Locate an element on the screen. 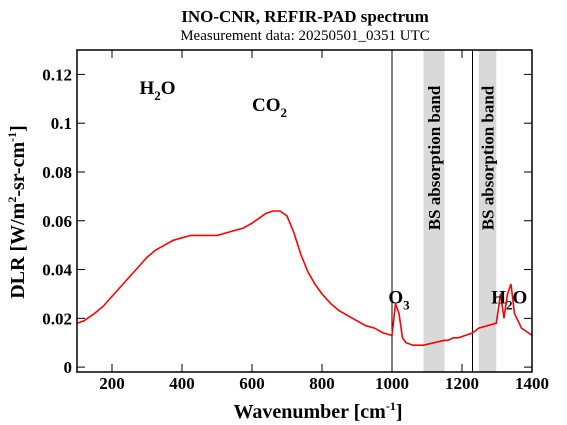 The height and width of the screenshot is (425, 567). y-axis-label-p2: -sr-cm is located at coordinates (18, 169).